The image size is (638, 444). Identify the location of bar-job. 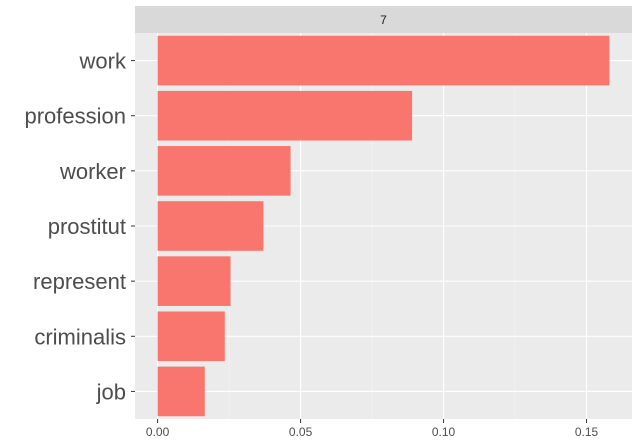
(181, 391).